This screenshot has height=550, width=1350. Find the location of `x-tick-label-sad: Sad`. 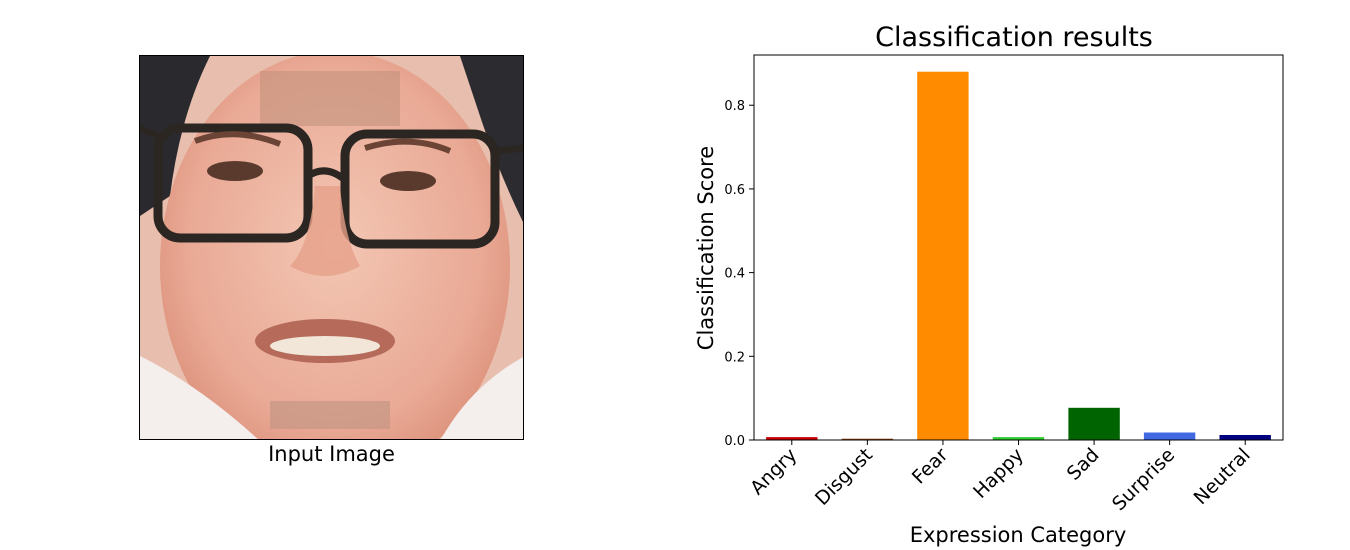

x-tick-label-sad: Sad is located at coordinates (1083, 464).